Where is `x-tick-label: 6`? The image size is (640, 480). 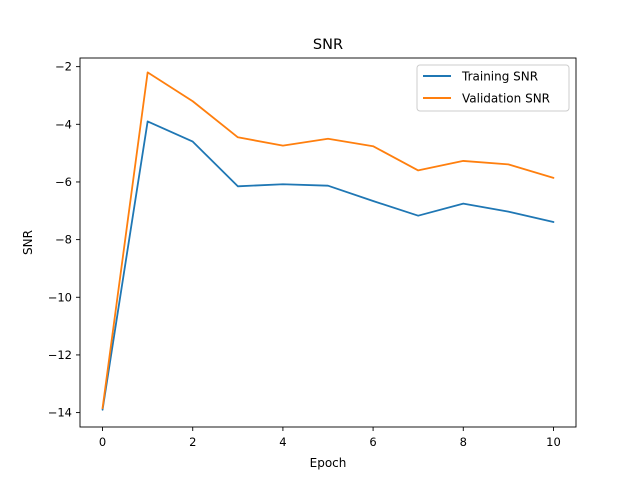 x-tick-label: 6 is located at coordinates (372, 442).